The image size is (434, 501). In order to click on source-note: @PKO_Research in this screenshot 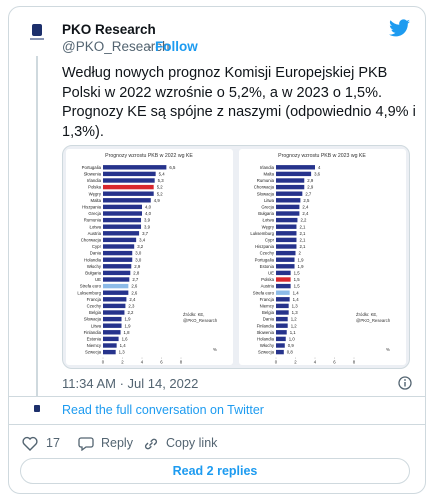, I will do `click(373, 320)`.